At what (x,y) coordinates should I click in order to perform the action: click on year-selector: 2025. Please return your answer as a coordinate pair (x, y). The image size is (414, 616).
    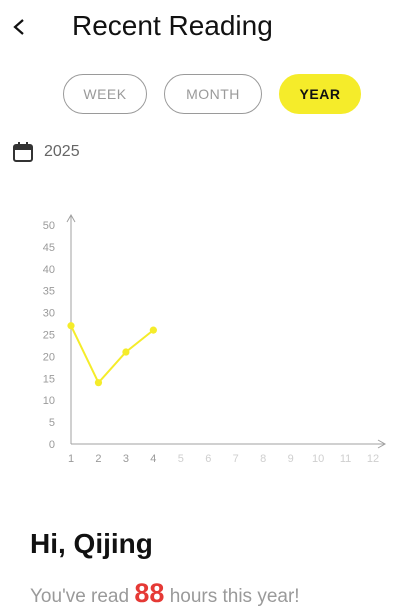
    Looking at the image, I should click on (46, 152).